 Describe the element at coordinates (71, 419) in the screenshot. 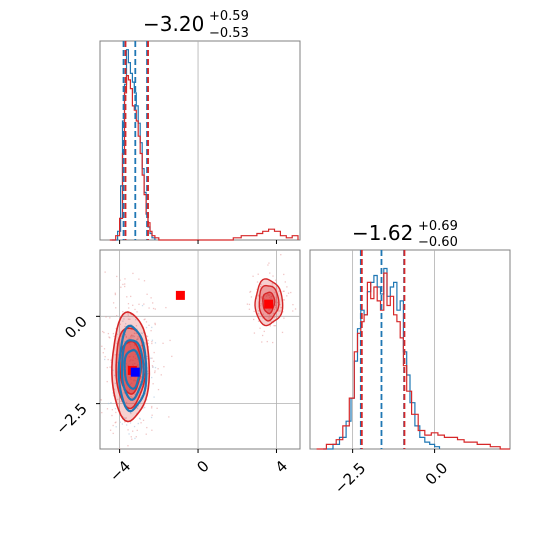

I see `y-tick-label: −2.5` at that location.